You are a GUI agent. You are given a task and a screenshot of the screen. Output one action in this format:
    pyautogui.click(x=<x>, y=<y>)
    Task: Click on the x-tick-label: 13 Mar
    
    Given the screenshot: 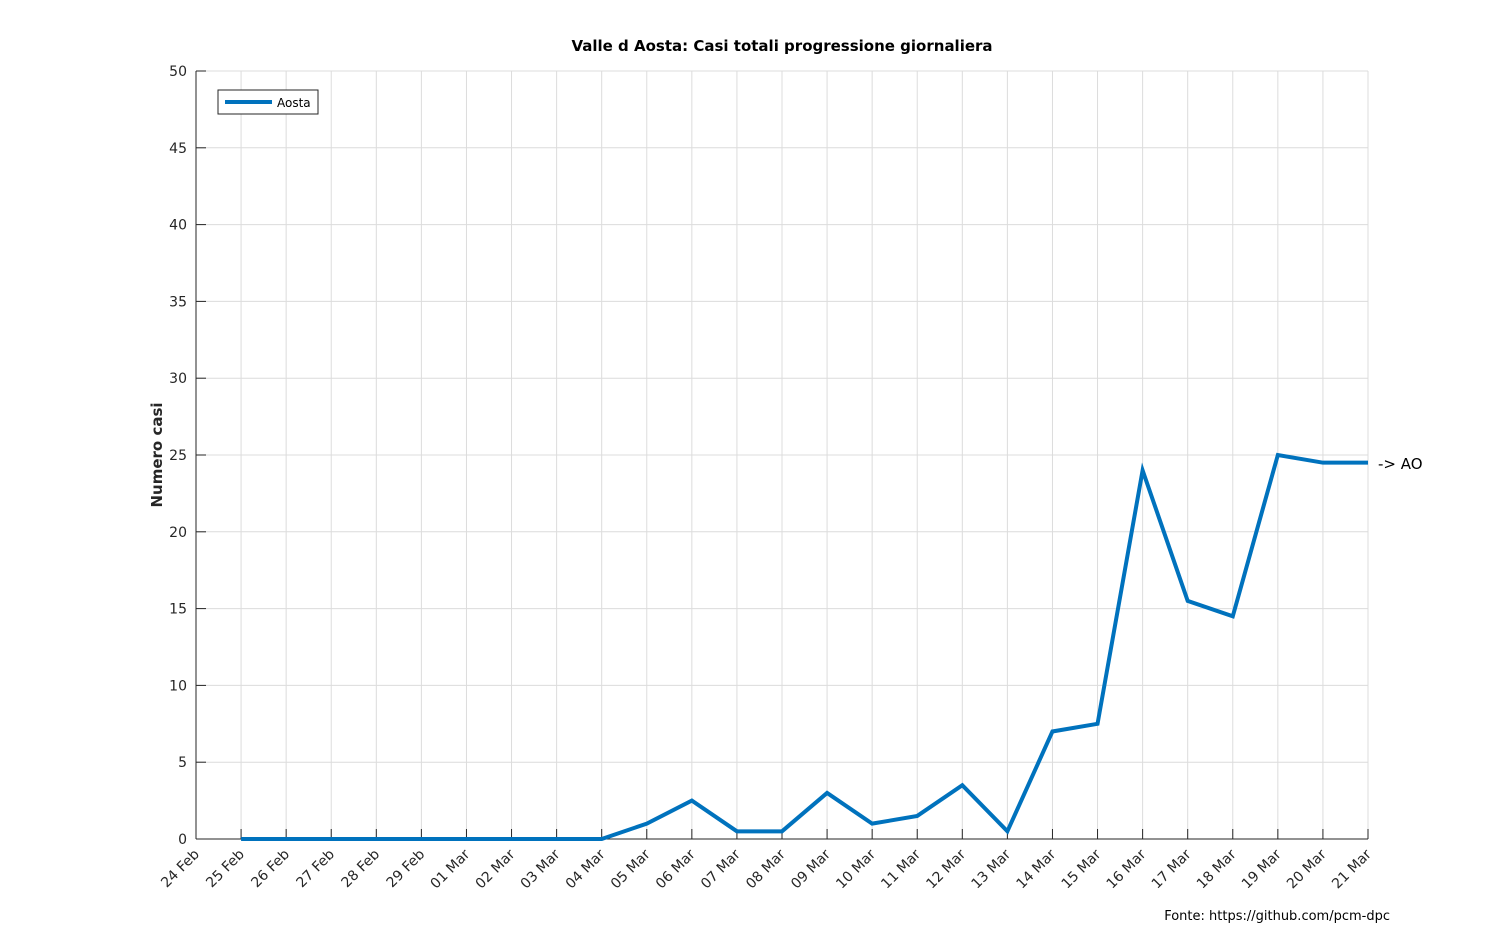 What is the action you would take?
    pyautogui.click(x=991, y=869)
    